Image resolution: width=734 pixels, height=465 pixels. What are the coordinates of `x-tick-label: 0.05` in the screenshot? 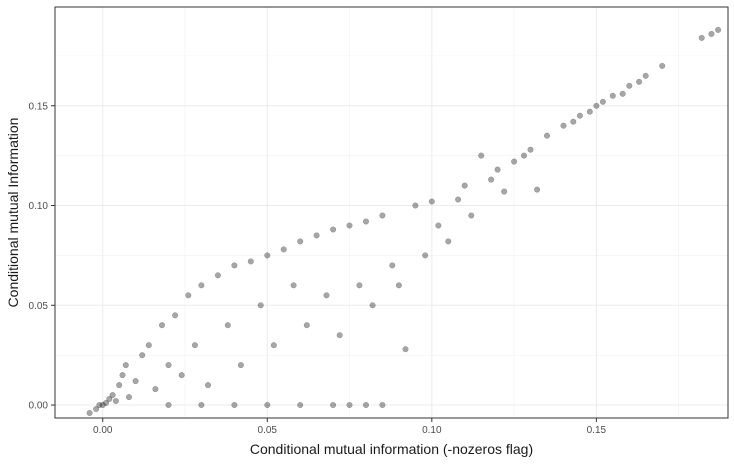 It's located at (268, 430).